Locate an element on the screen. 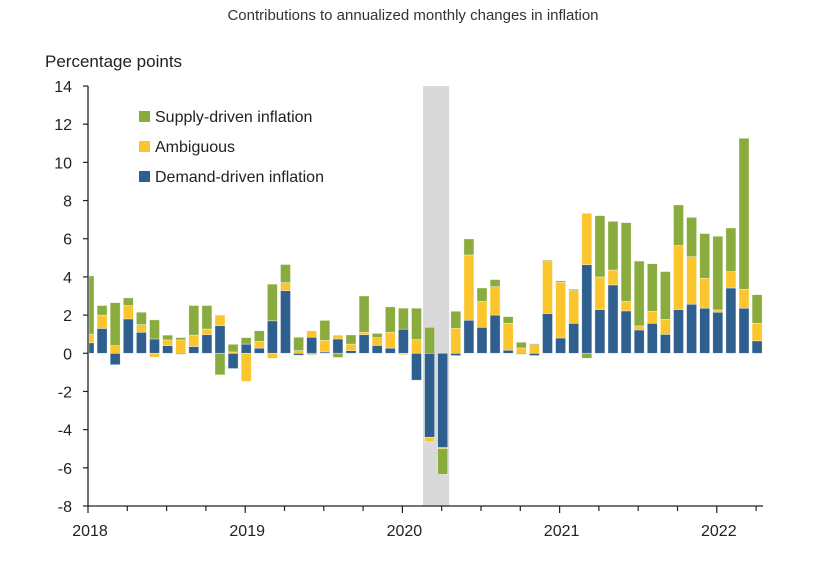 Image resolution: width=815 pixels, height=584 pixels. y-tick-label: -2 is located at coordinates (65, 392).